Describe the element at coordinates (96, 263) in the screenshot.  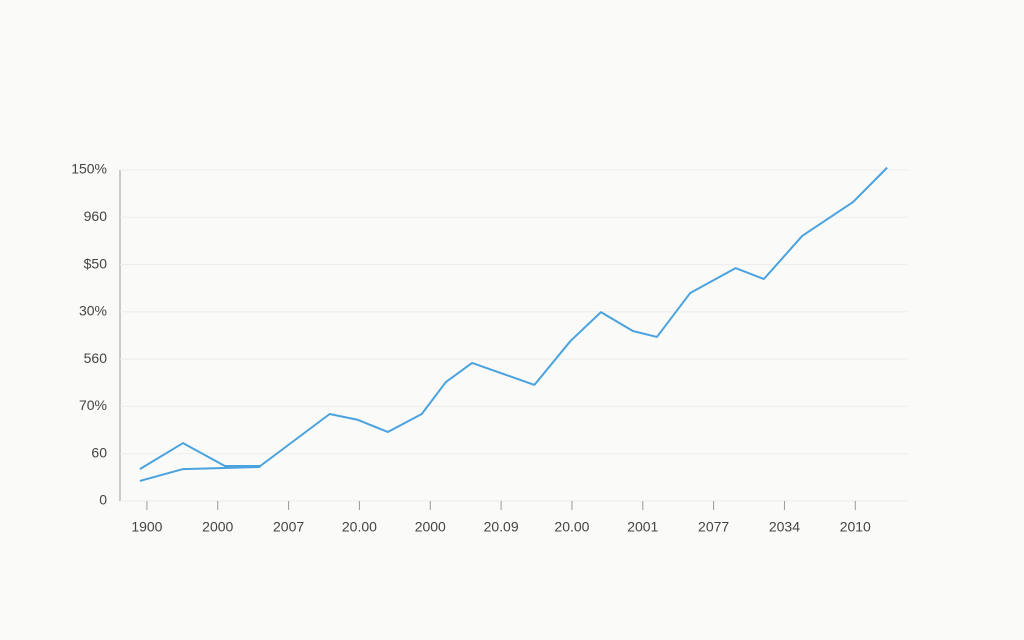
I see `y-tick-label: $50` at that location.